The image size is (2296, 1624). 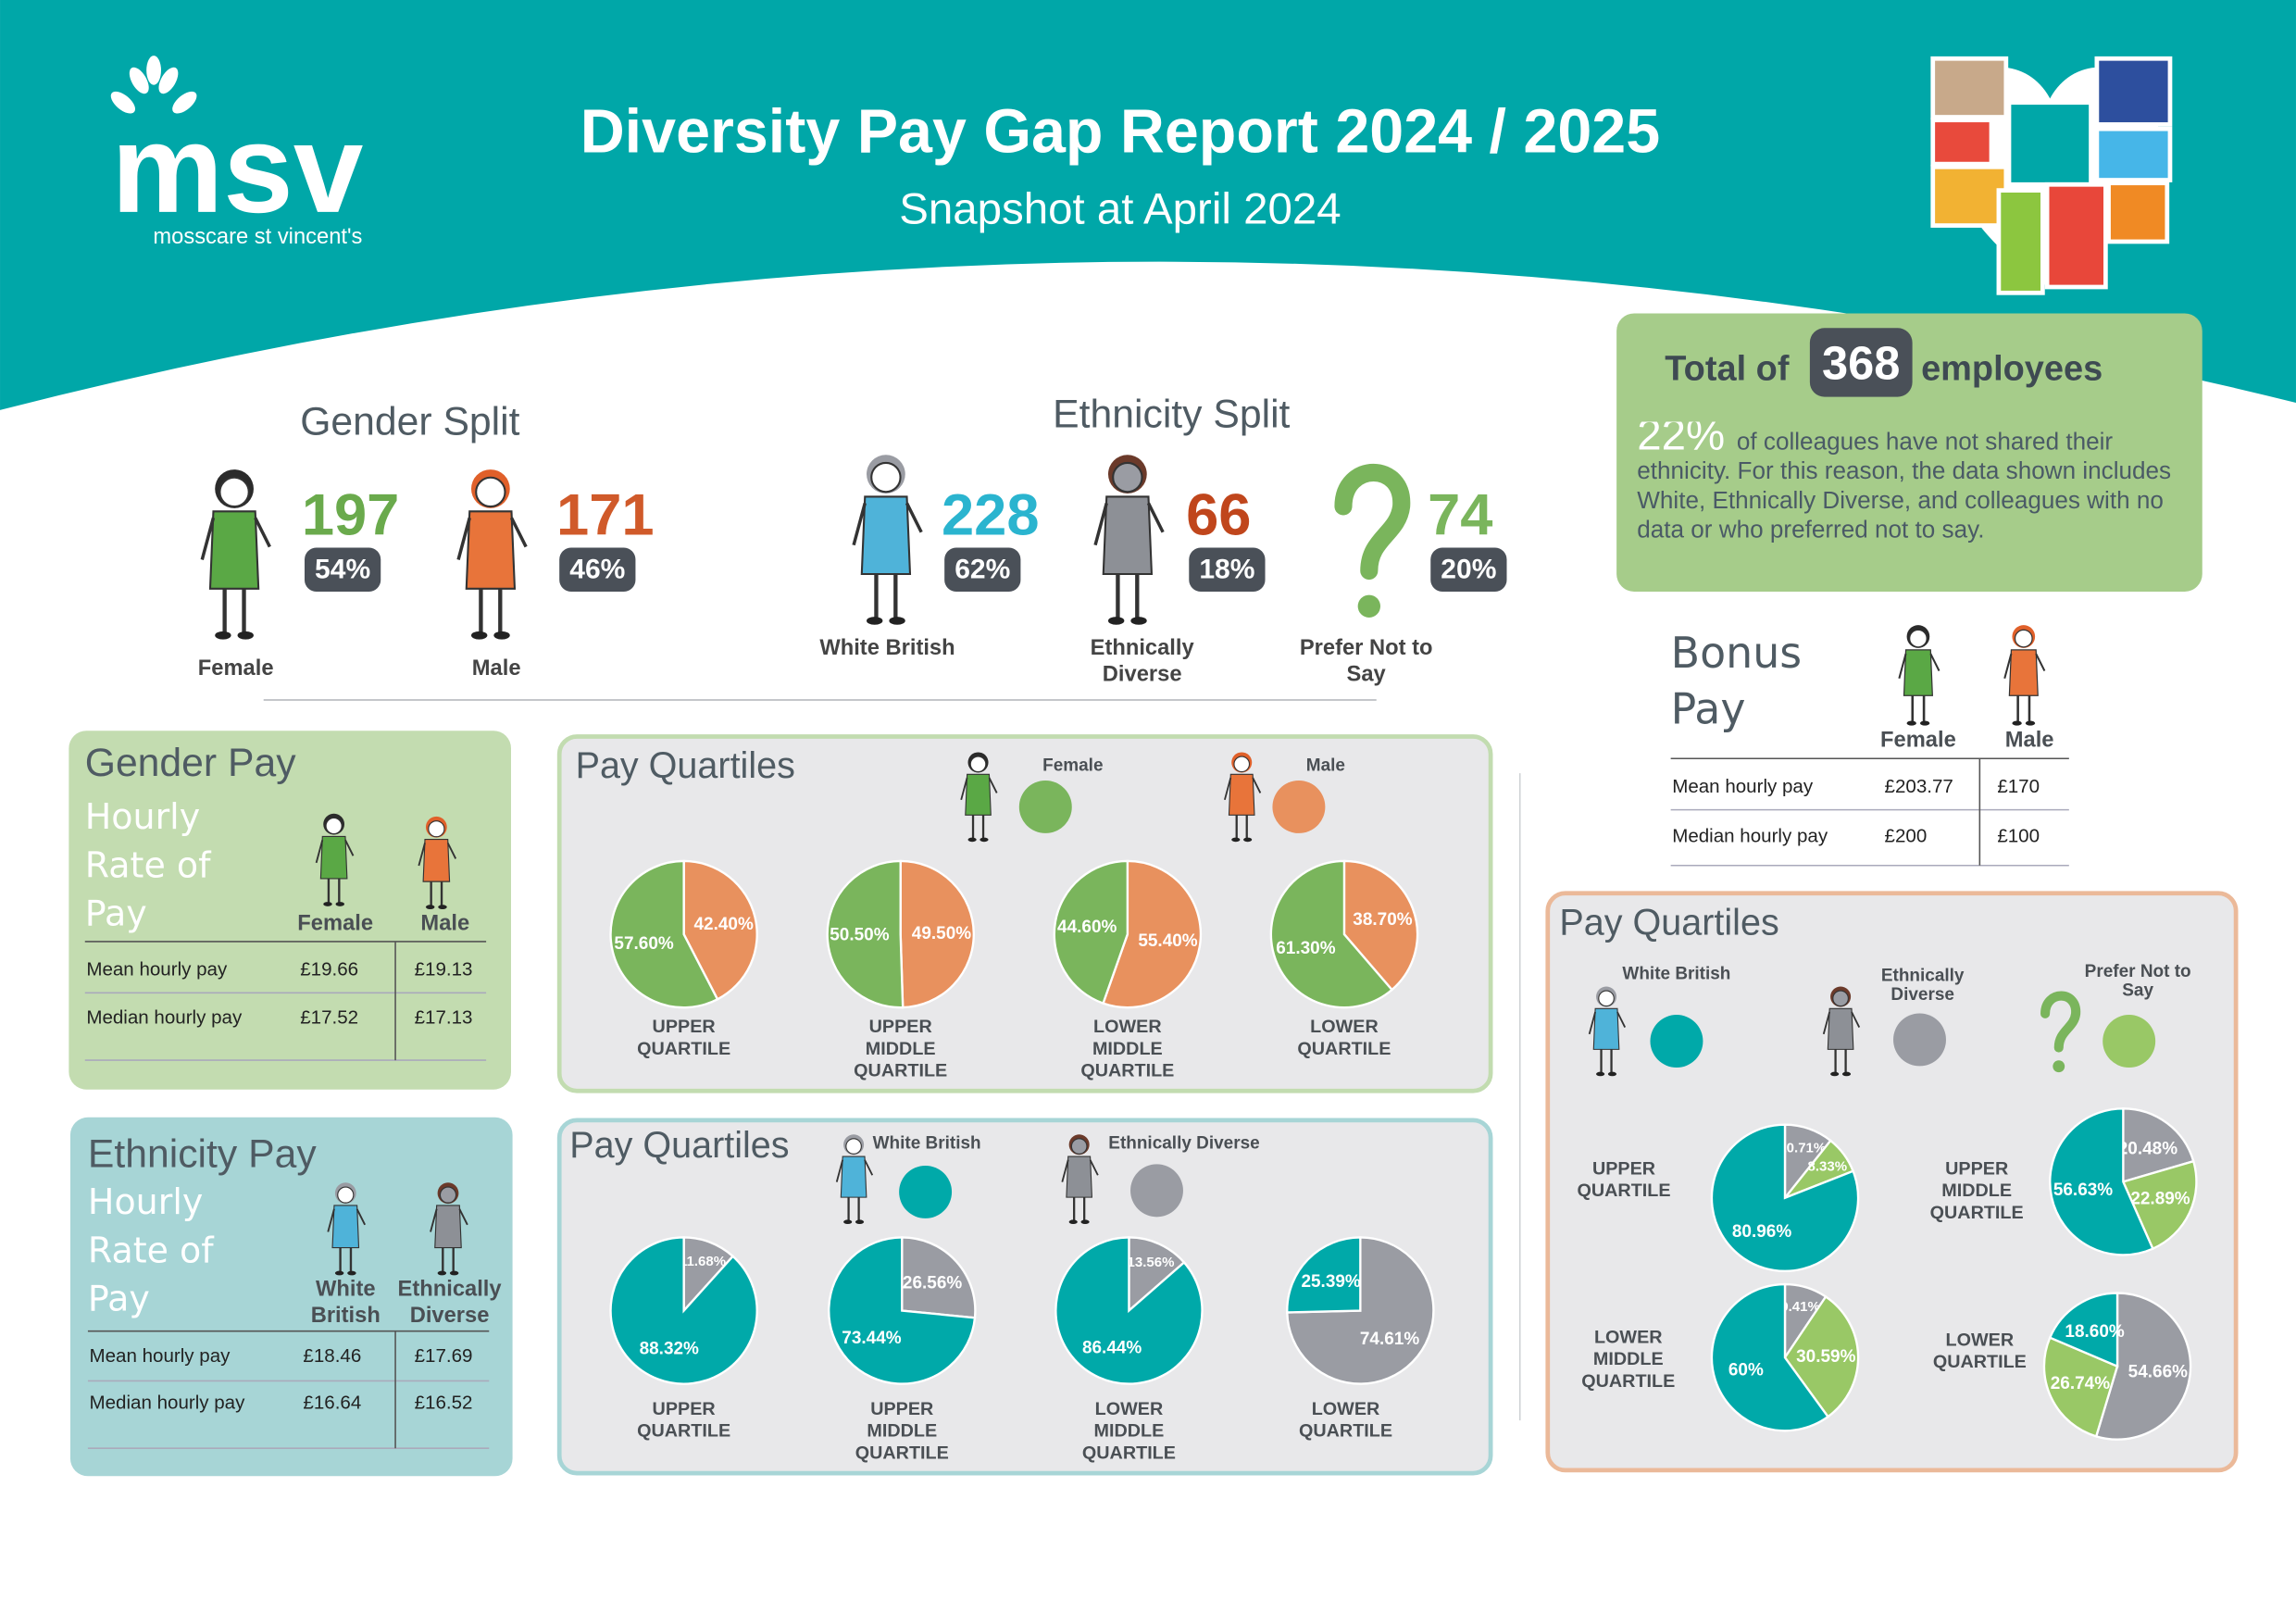 I want to click on slice-label: 26.56%, so click(x=932, y=1283).